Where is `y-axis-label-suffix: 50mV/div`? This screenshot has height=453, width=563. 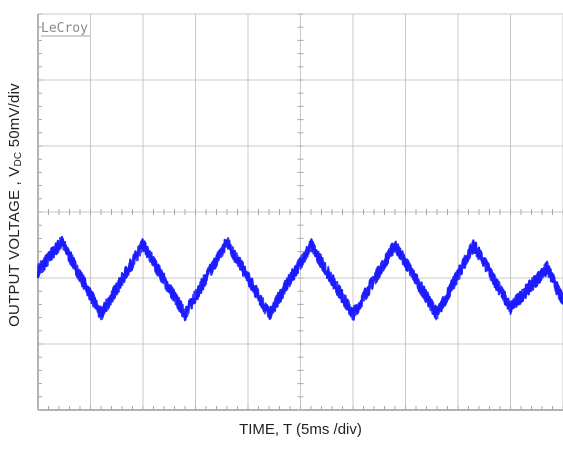
y-axis-label-suffix: 50mV/div is located at coordinates (14, 117).